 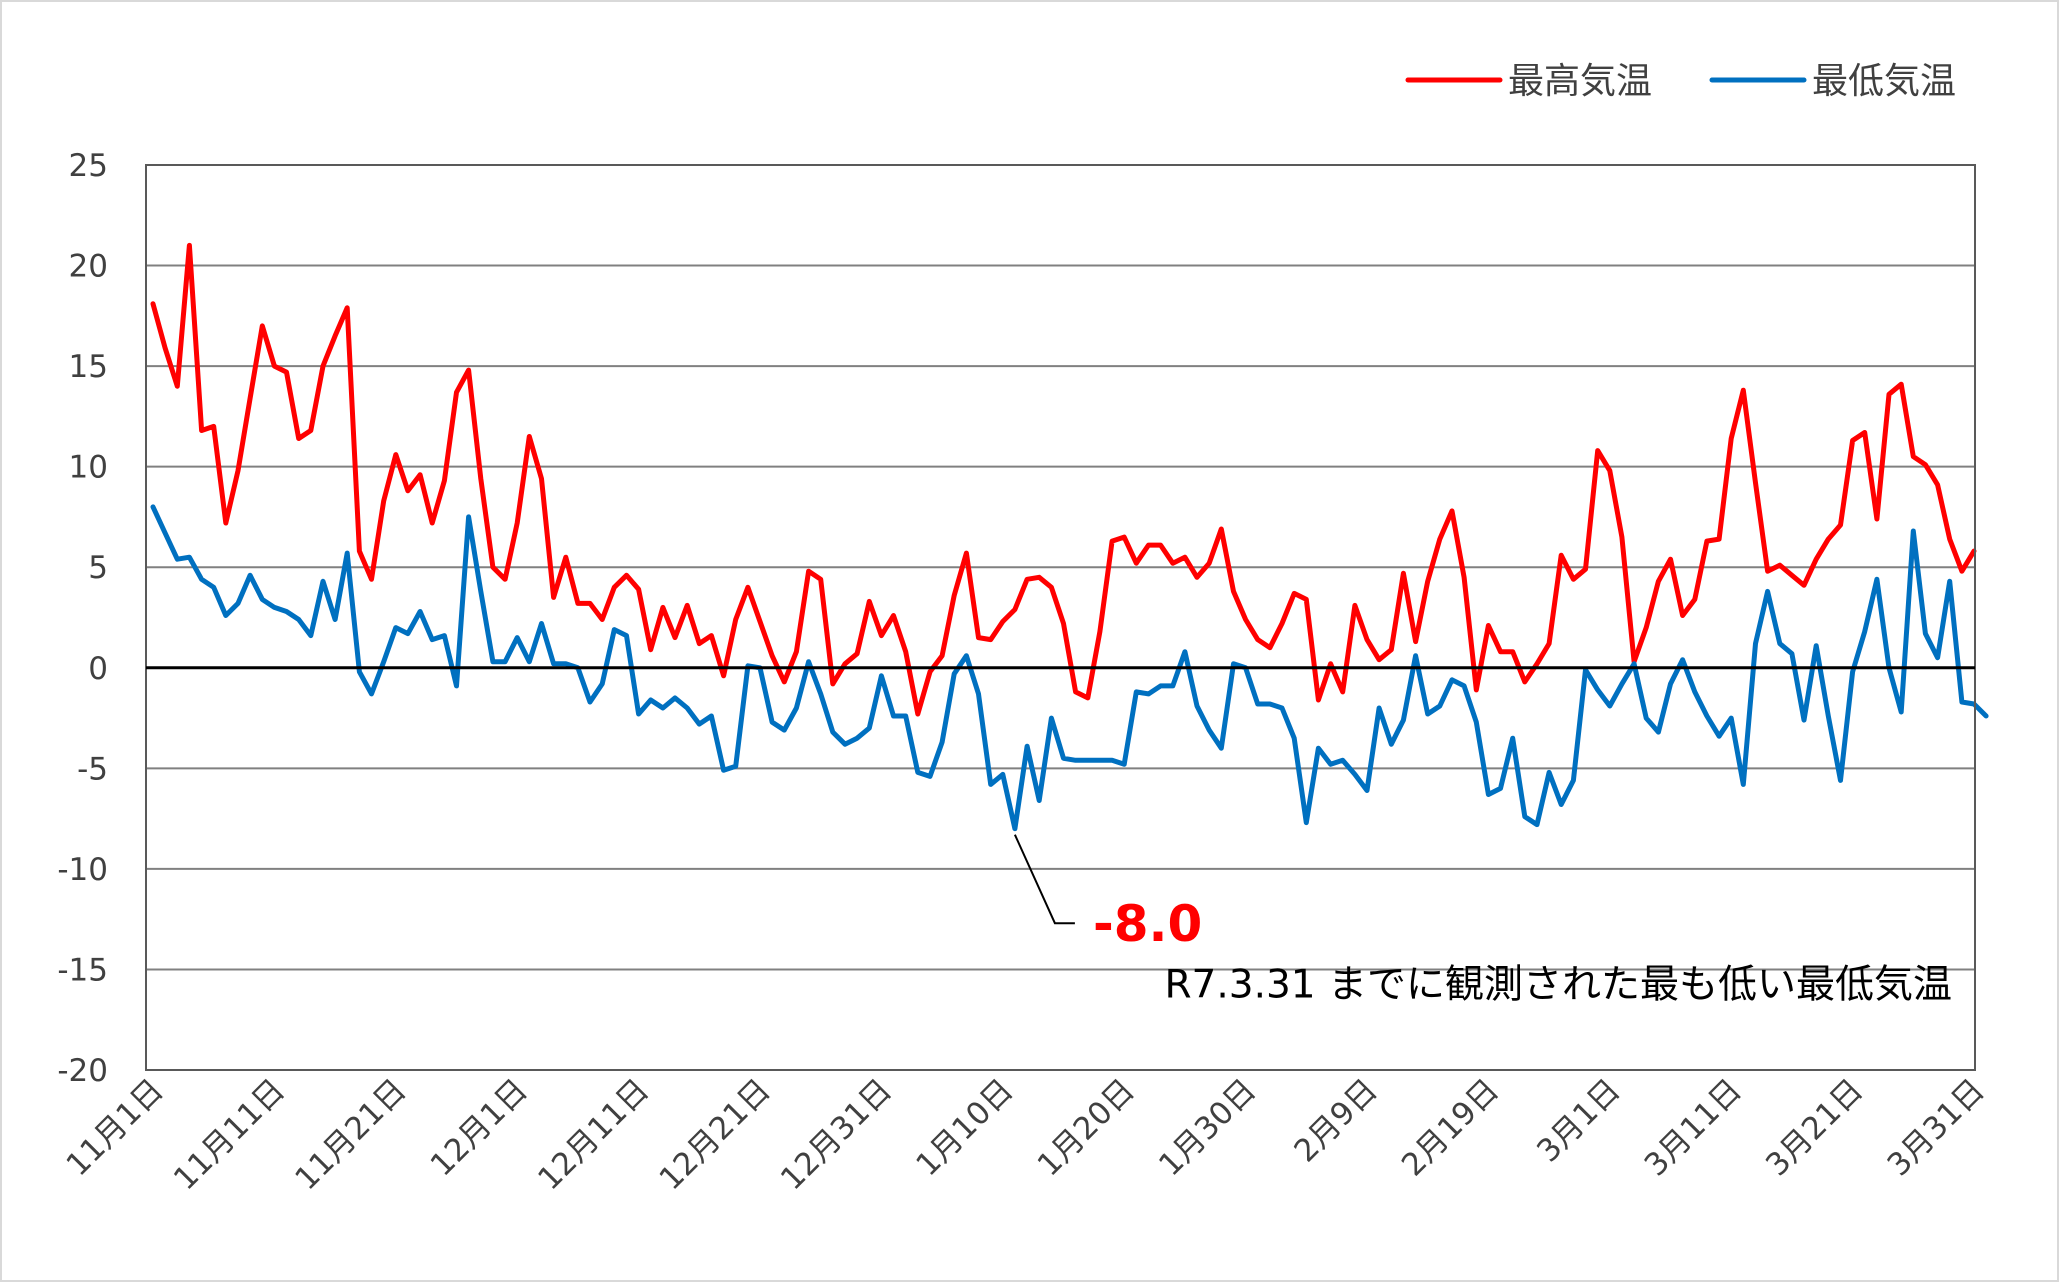 What do you see at coordinates (88, 367) in the screenshot?
I see `y-tick-label: 15` at bounding box center [88, 367].